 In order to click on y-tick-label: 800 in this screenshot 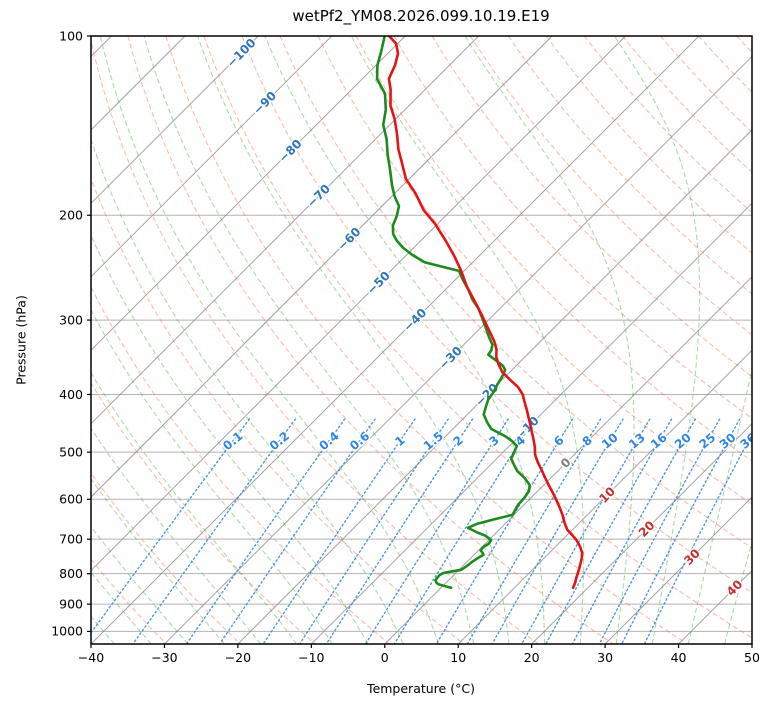, I will do `click(71, 573)`.